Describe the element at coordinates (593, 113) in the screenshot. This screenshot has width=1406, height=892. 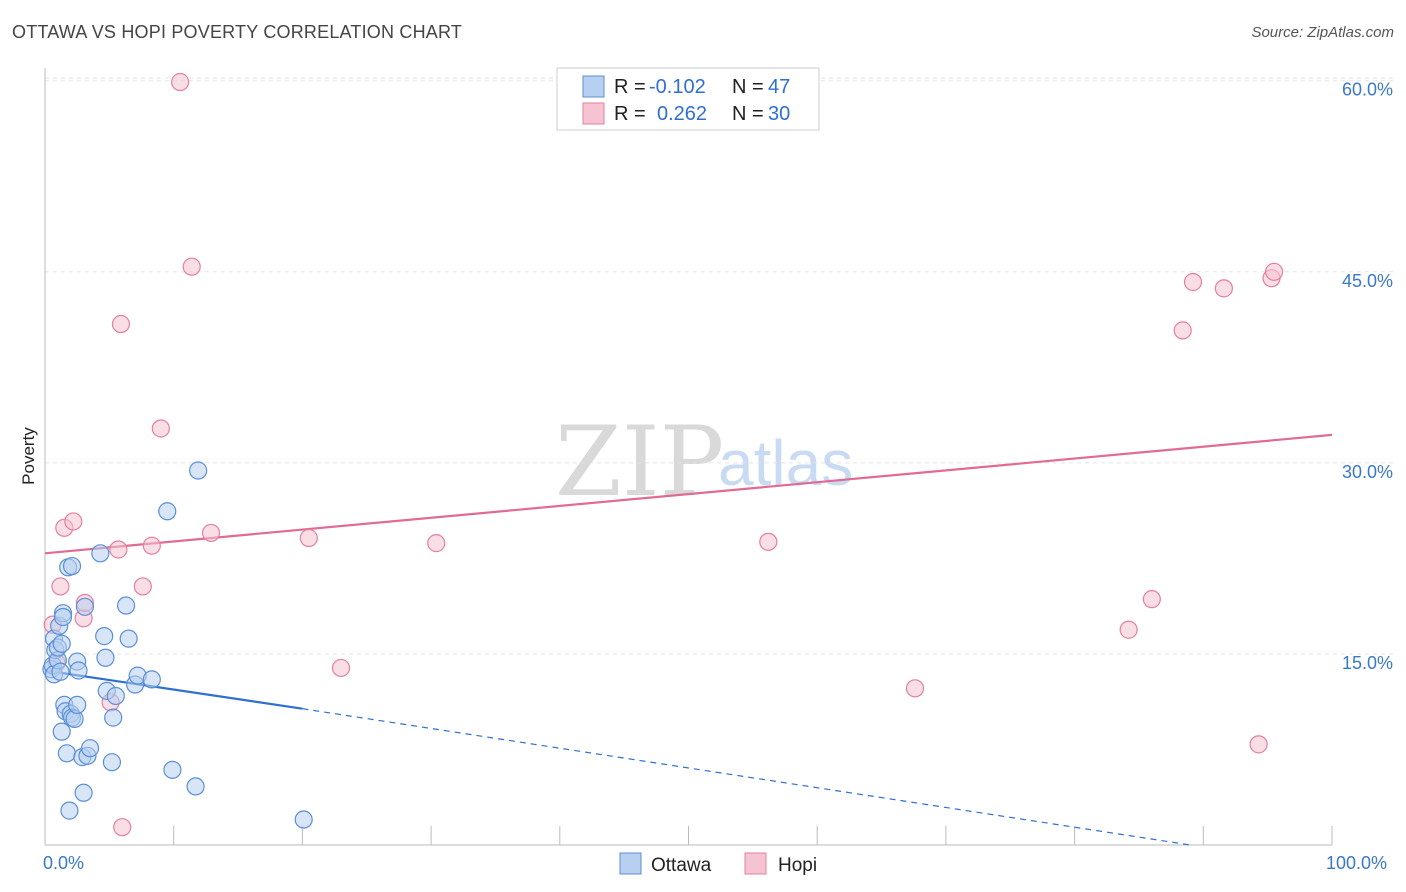
I see `legend-swatch-hopi` at that location.